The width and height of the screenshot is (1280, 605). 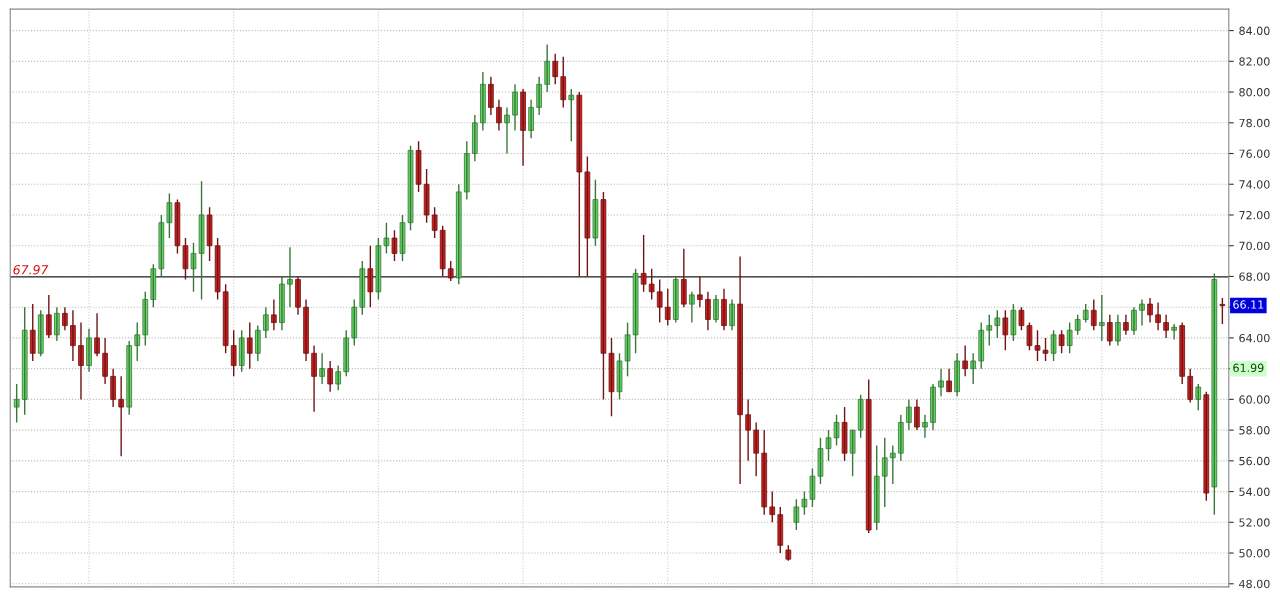 I want to click on y-tick-label: 60.00, so click(x=1254, y=399).